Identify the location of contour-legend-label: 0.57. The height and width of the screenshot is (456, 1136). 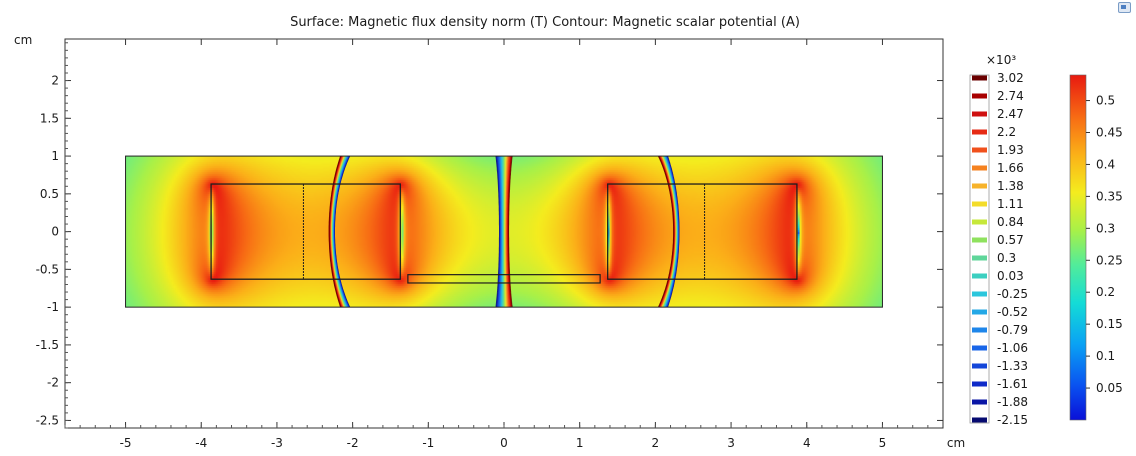
(1010, 240).